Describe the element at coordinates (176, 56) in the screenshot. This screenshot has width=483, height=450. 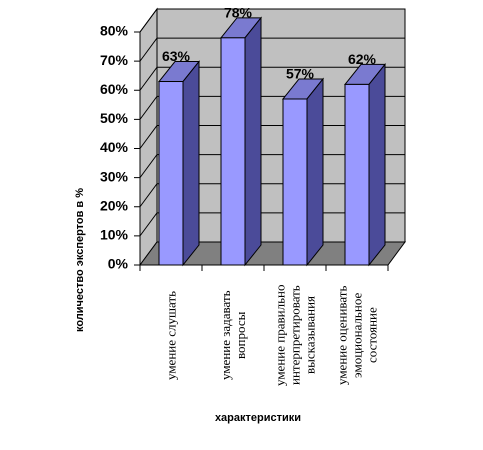
I see `value-label: 63%` at that location.